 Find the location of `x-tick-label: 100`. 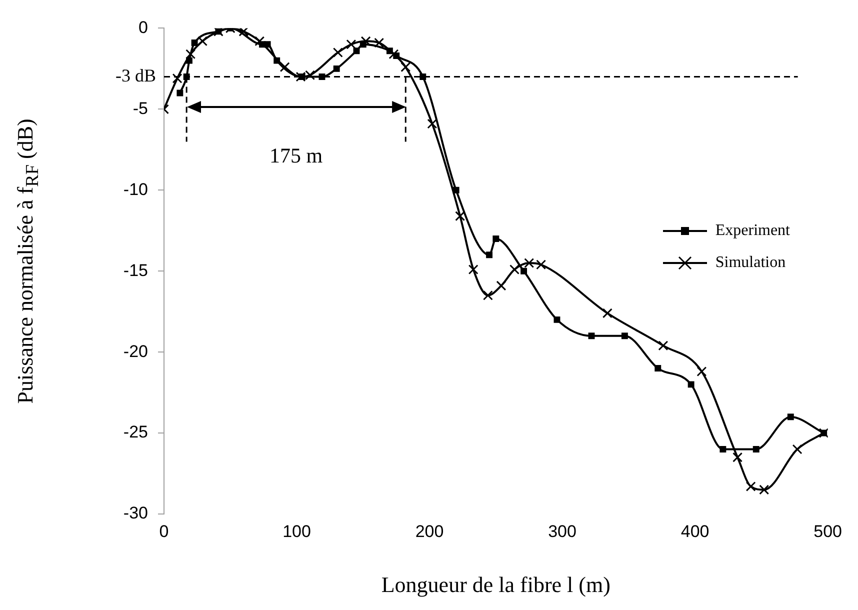

x-tick-label: 100 is located at coordinates (296, 531).